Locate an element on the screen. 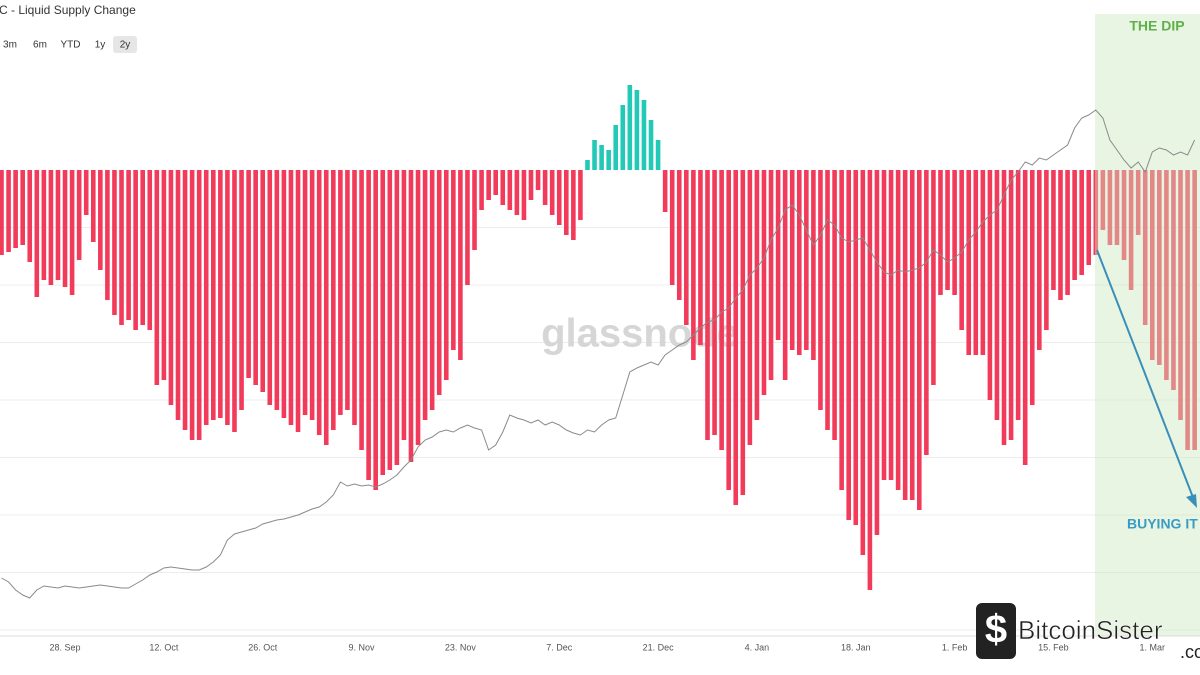 The image size is (1200, 675). x-tick-label: 12. Oct is located at coordinates (164, 647).